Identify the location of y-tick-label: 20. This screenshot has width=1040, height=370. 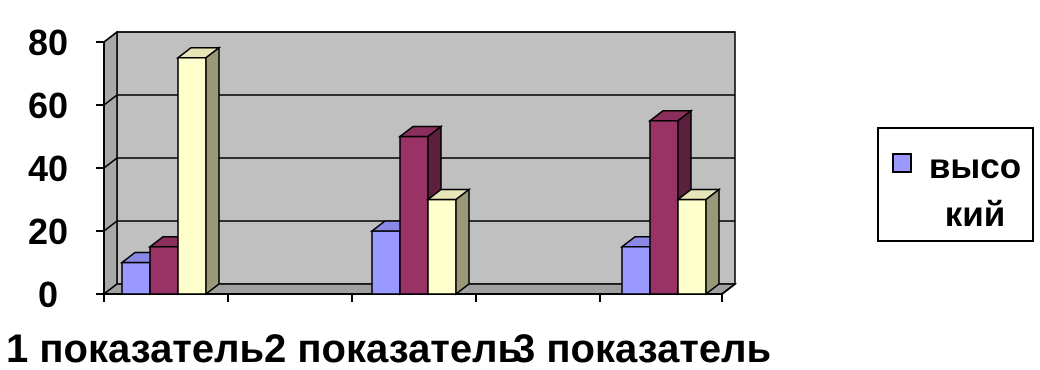
(48, 231).